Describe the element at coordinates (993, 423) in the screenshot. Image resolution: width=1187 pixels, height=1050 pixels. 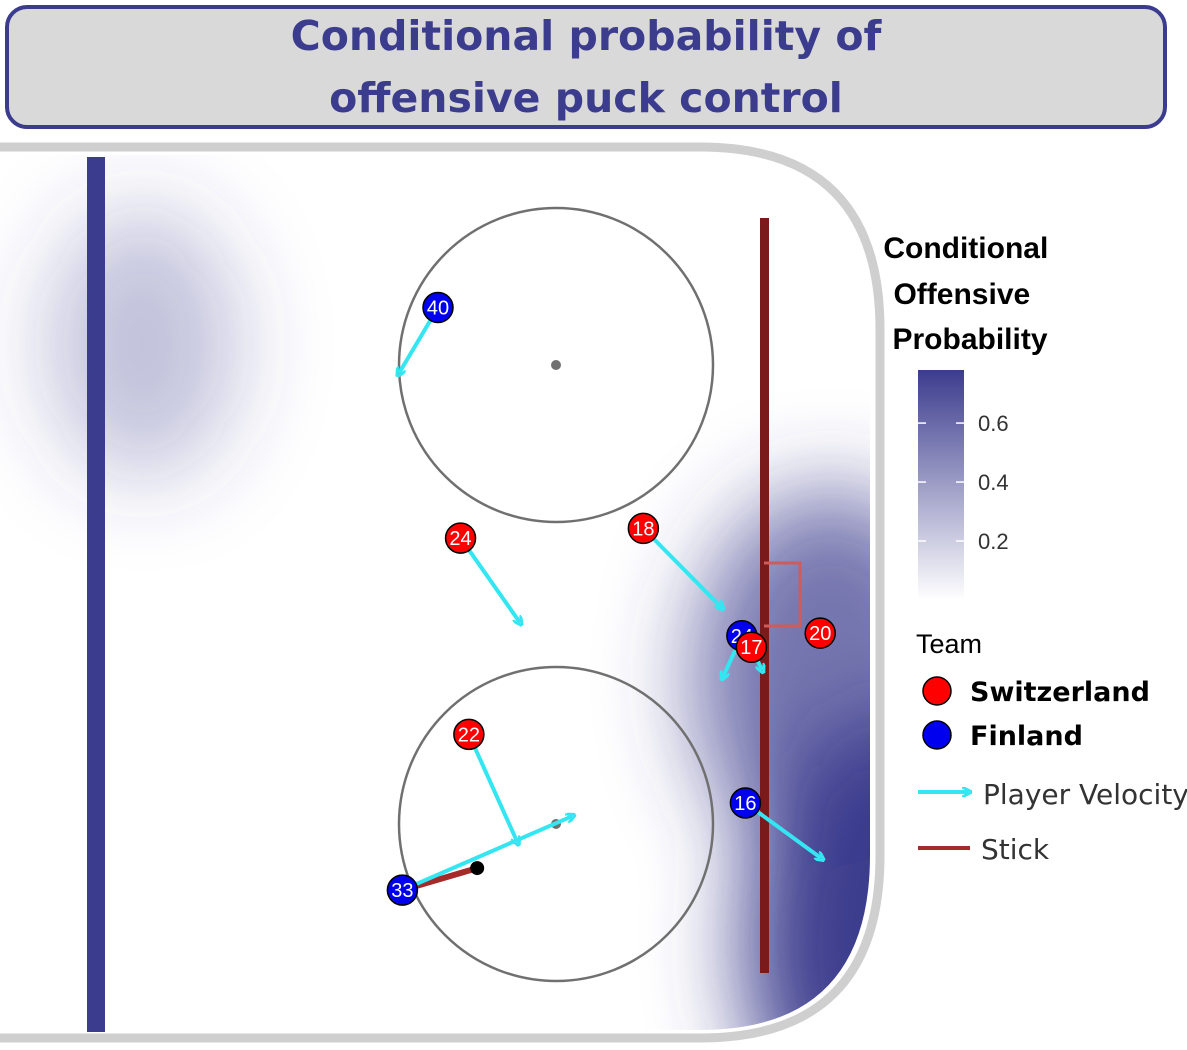
I see `colorbar-tick-label: 0.6` at that location.